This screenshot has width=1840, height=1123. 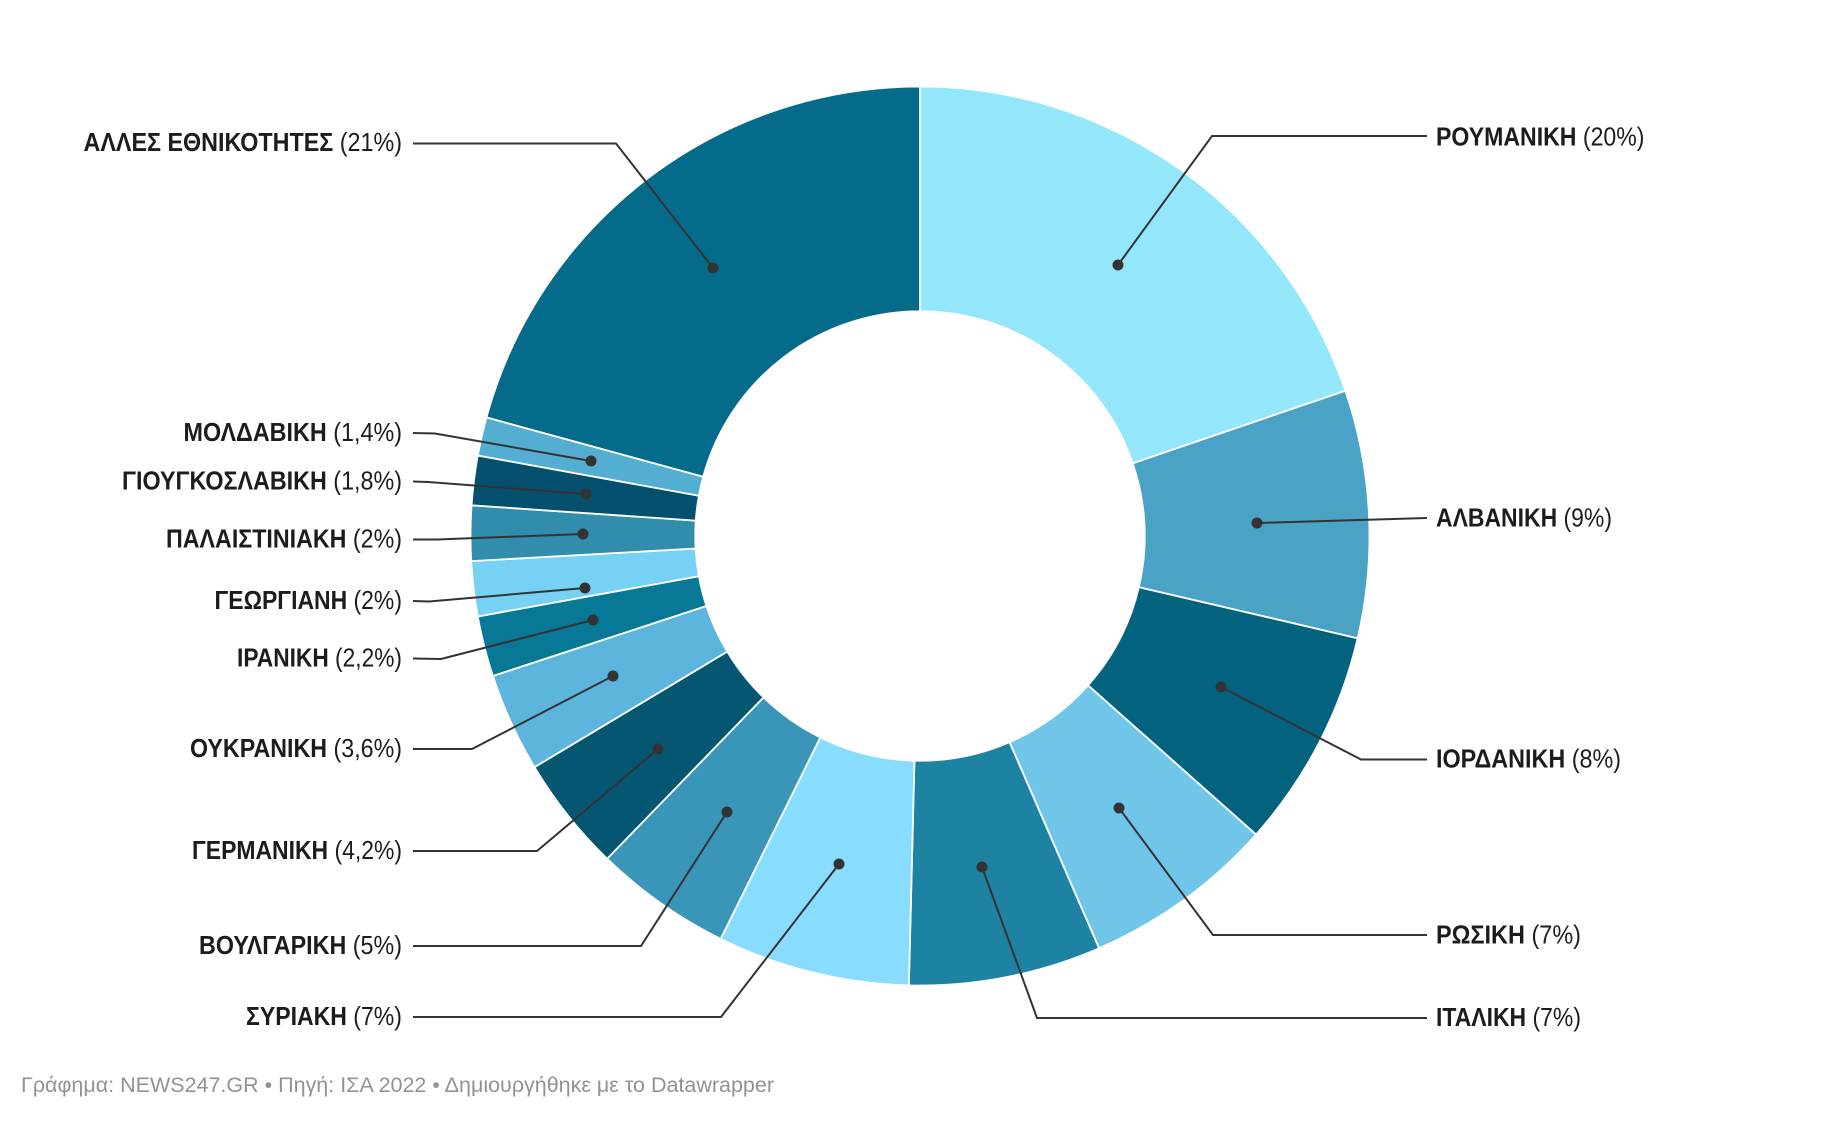 What do you see at coordinates (262, 482) in the screenshot?
I see `svg-text: ΓΙΟΥΓΚΟΣΛΑΒΙΚΗ (1,8%)` at bounding box center [262, 482].